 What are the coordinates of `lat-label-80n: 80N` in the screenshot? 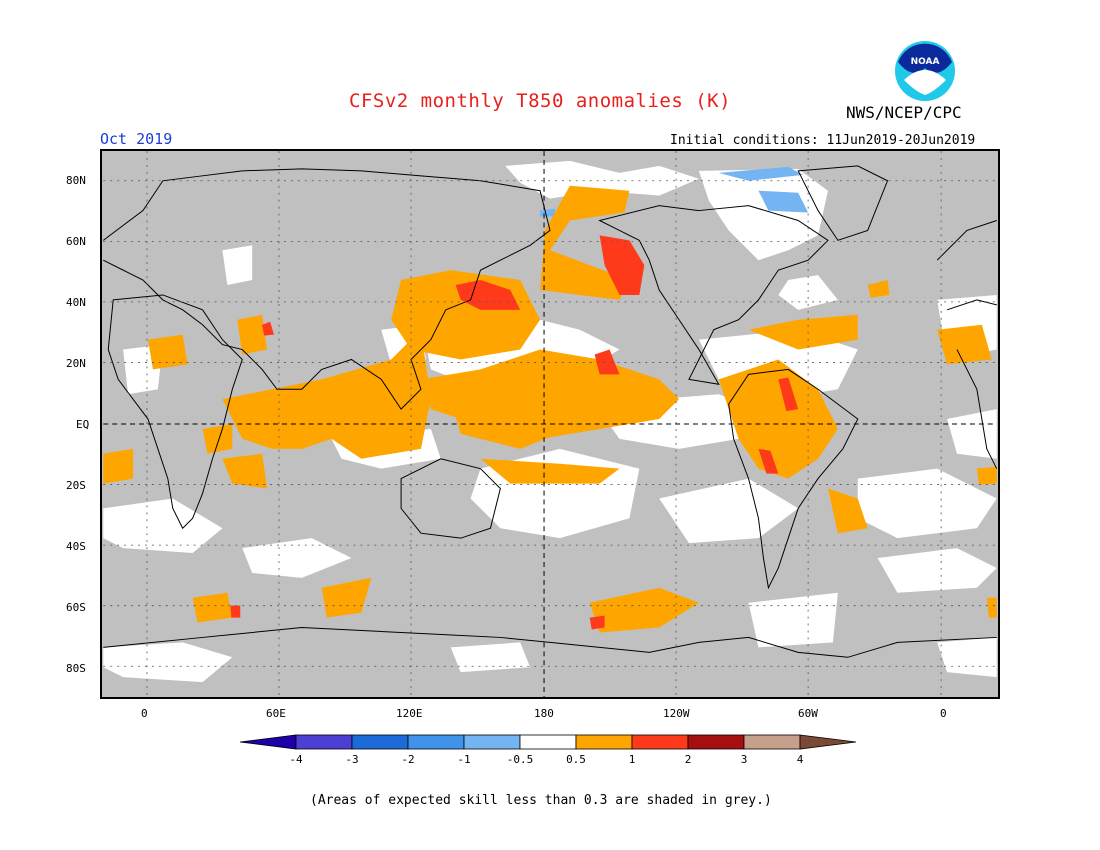 It's located at (76, 180).